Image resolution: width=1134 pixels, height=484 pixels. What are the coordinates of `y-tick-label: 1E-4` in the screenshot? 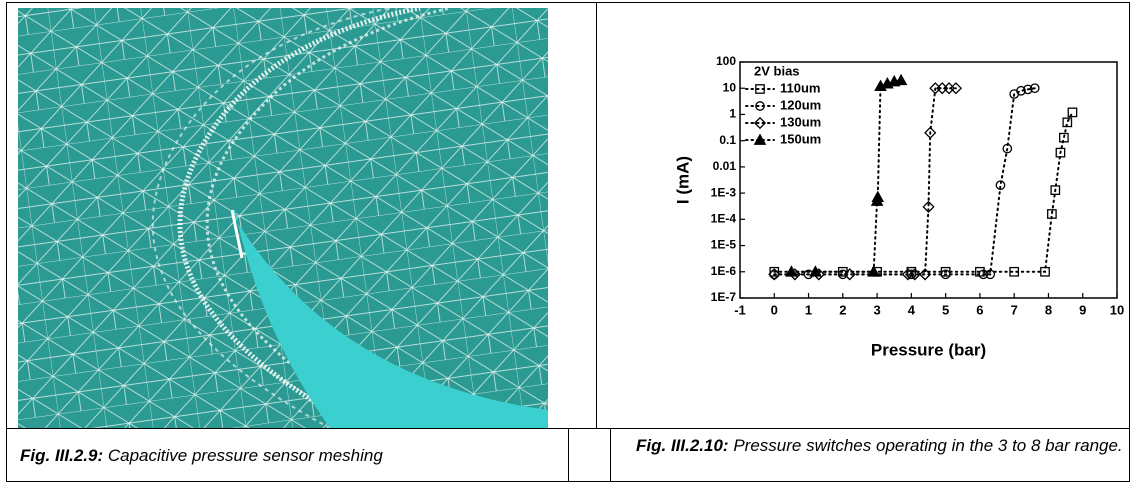 It's located at (724, 219).